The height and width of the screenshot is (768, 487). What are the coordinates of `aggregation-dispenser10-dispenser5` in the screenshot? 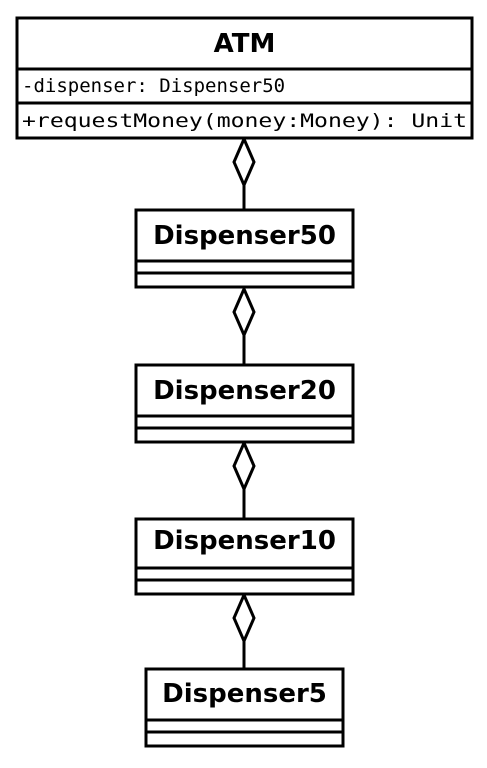 It's located at (244, 630).